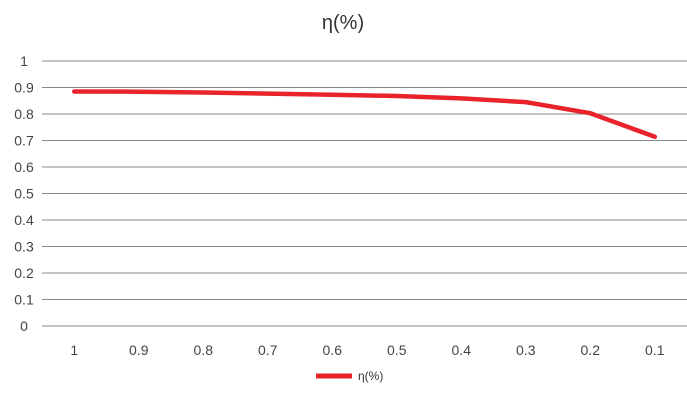 This screenshot has height=415, width=687. I want to click on legend: η(%), so click(349, 376).